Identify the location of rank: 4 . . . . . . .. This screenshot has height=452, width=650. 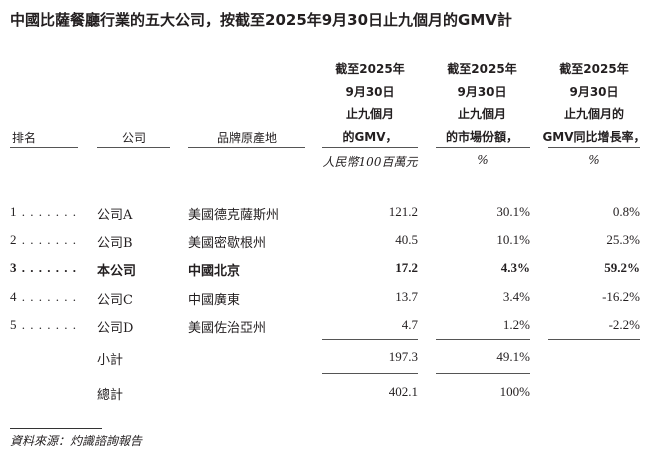
(43, 296).